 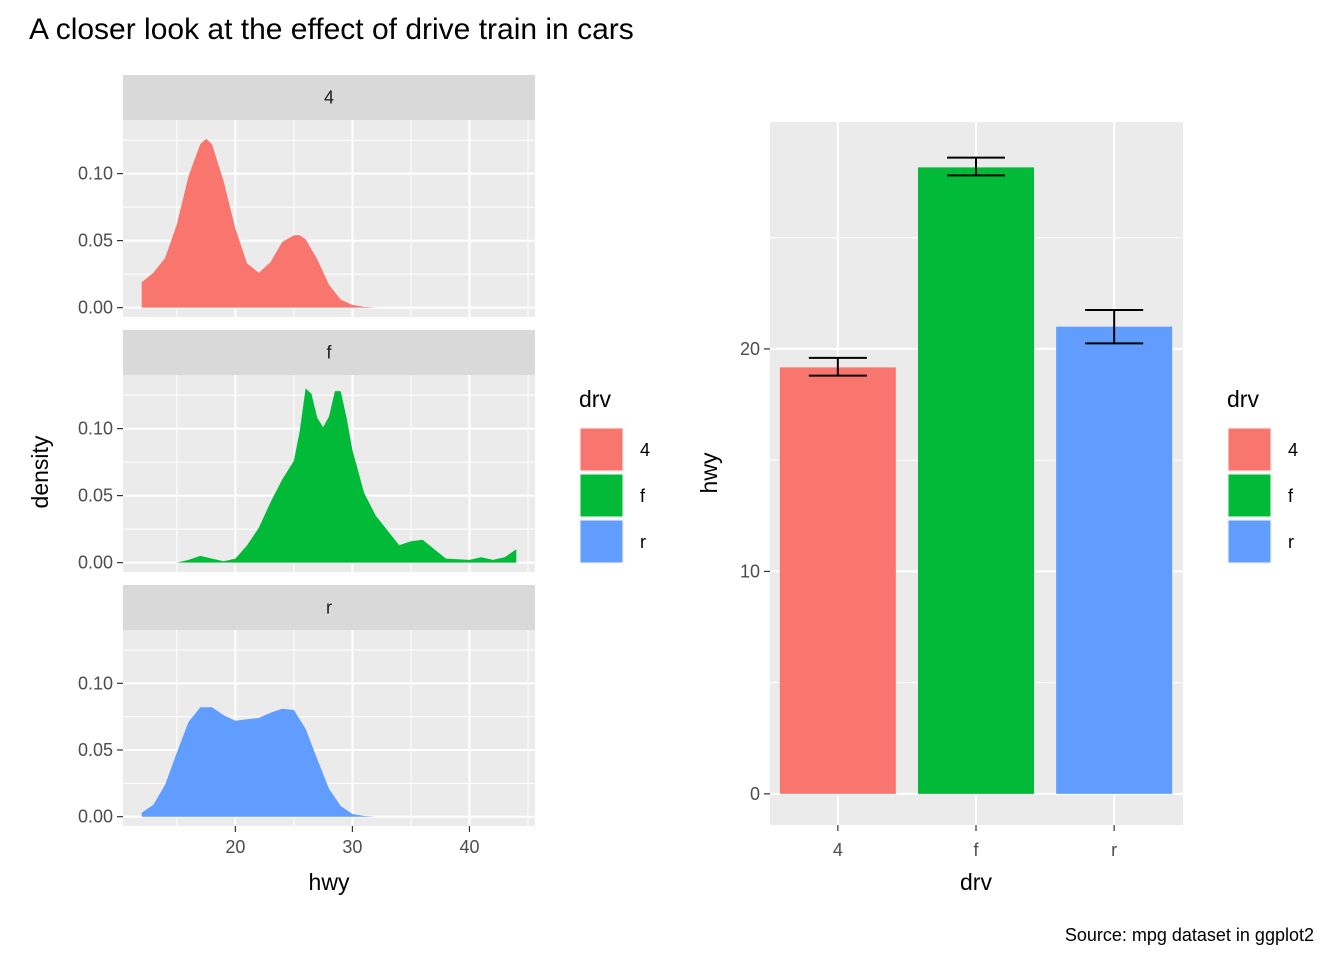 I want to click on facet-panel-f: f 0.00 0.05 0.10, so click(x=306, y=451).